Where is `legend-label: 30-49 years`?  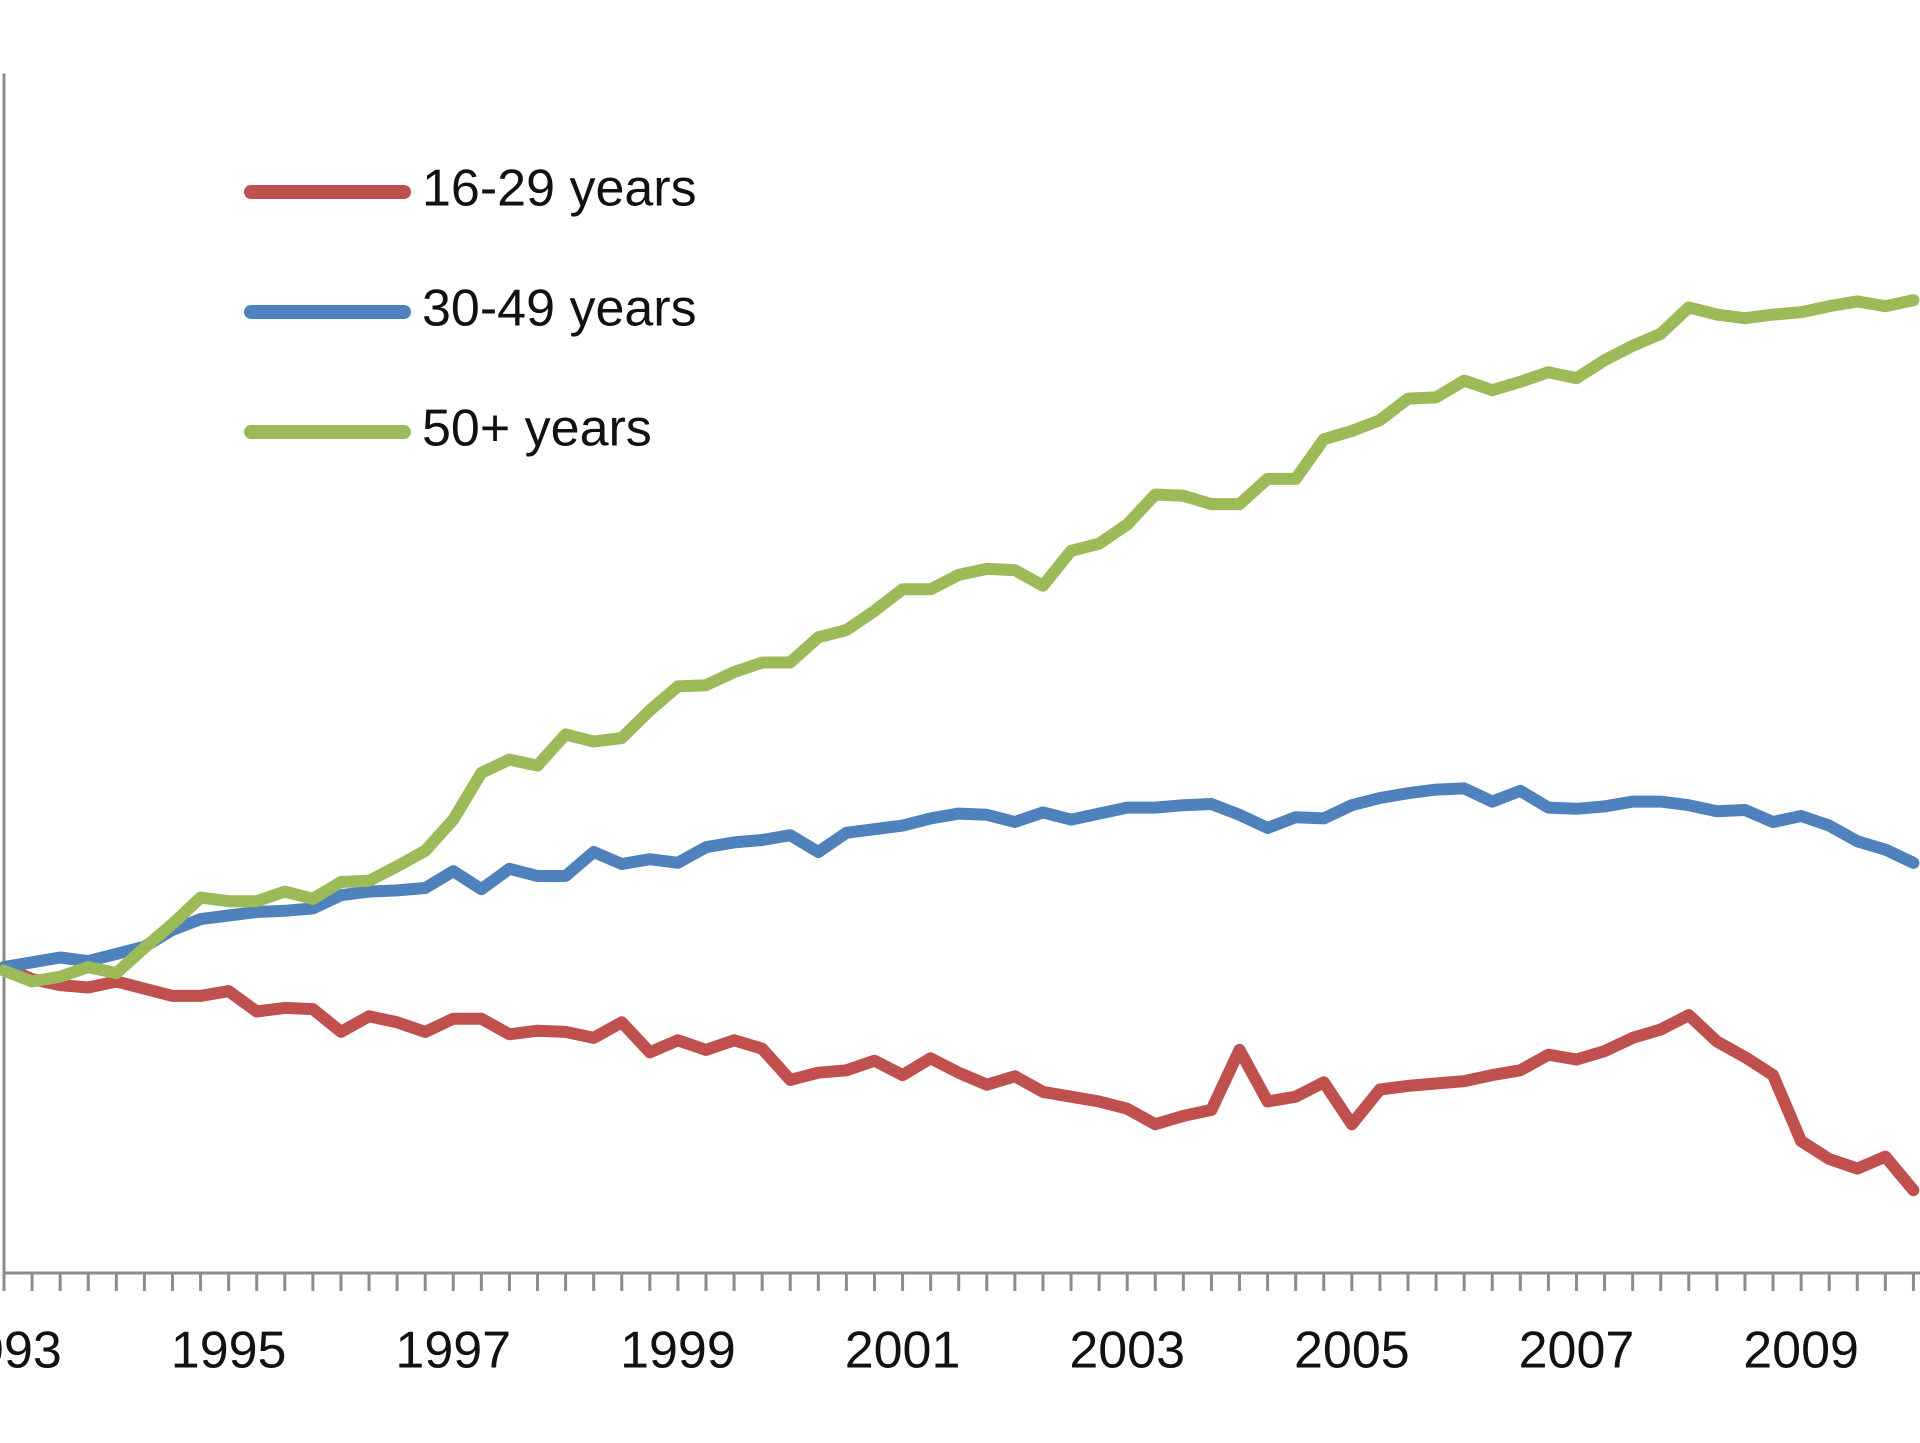 legend-label: 30-49 years is located at coordinates (559, 309).